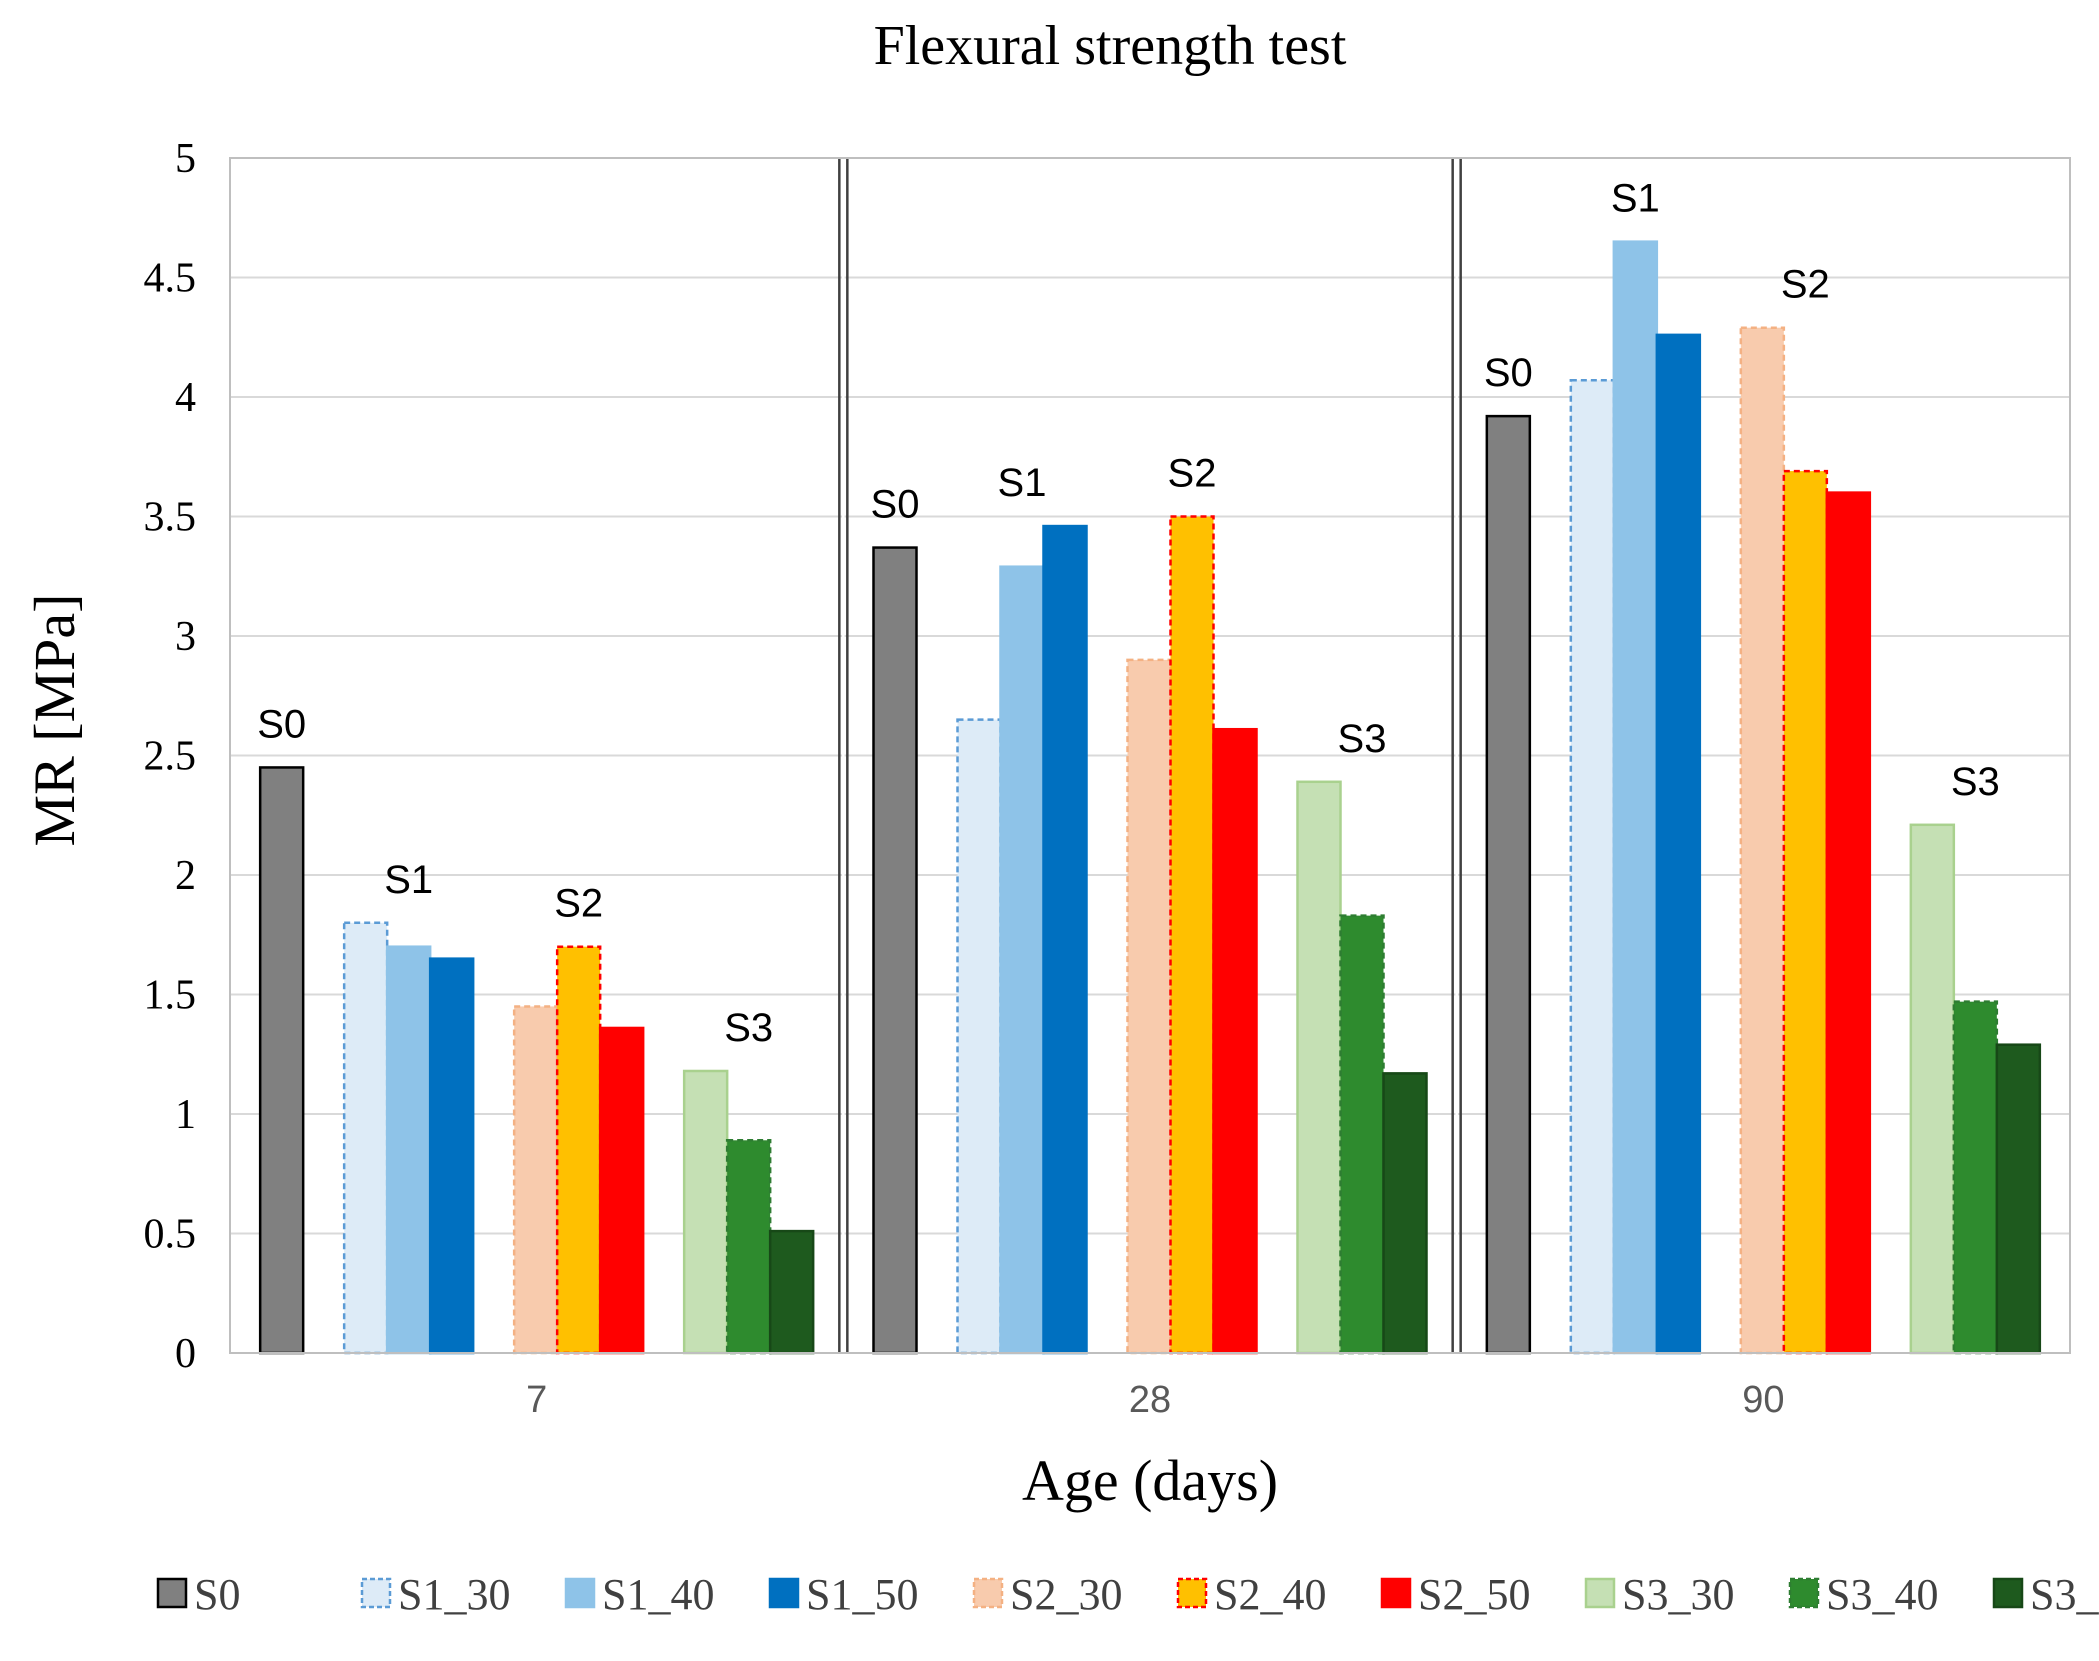  What do you see at coordinates (454, 1594) in the screenshot?
I see `legend-label: S1_30` at bounding box center [454, 1594].